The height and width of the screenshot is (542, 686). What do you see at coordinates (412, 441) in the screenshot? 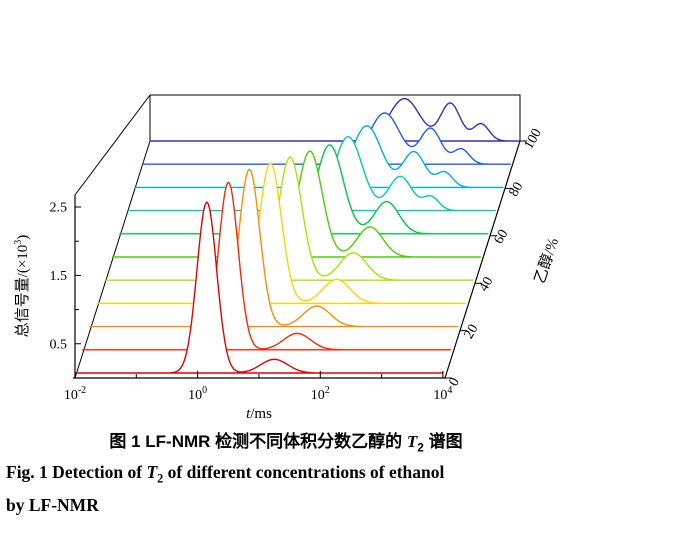
I see `caption-zh-t2-symbol: T` at bounding box center [412, 441].